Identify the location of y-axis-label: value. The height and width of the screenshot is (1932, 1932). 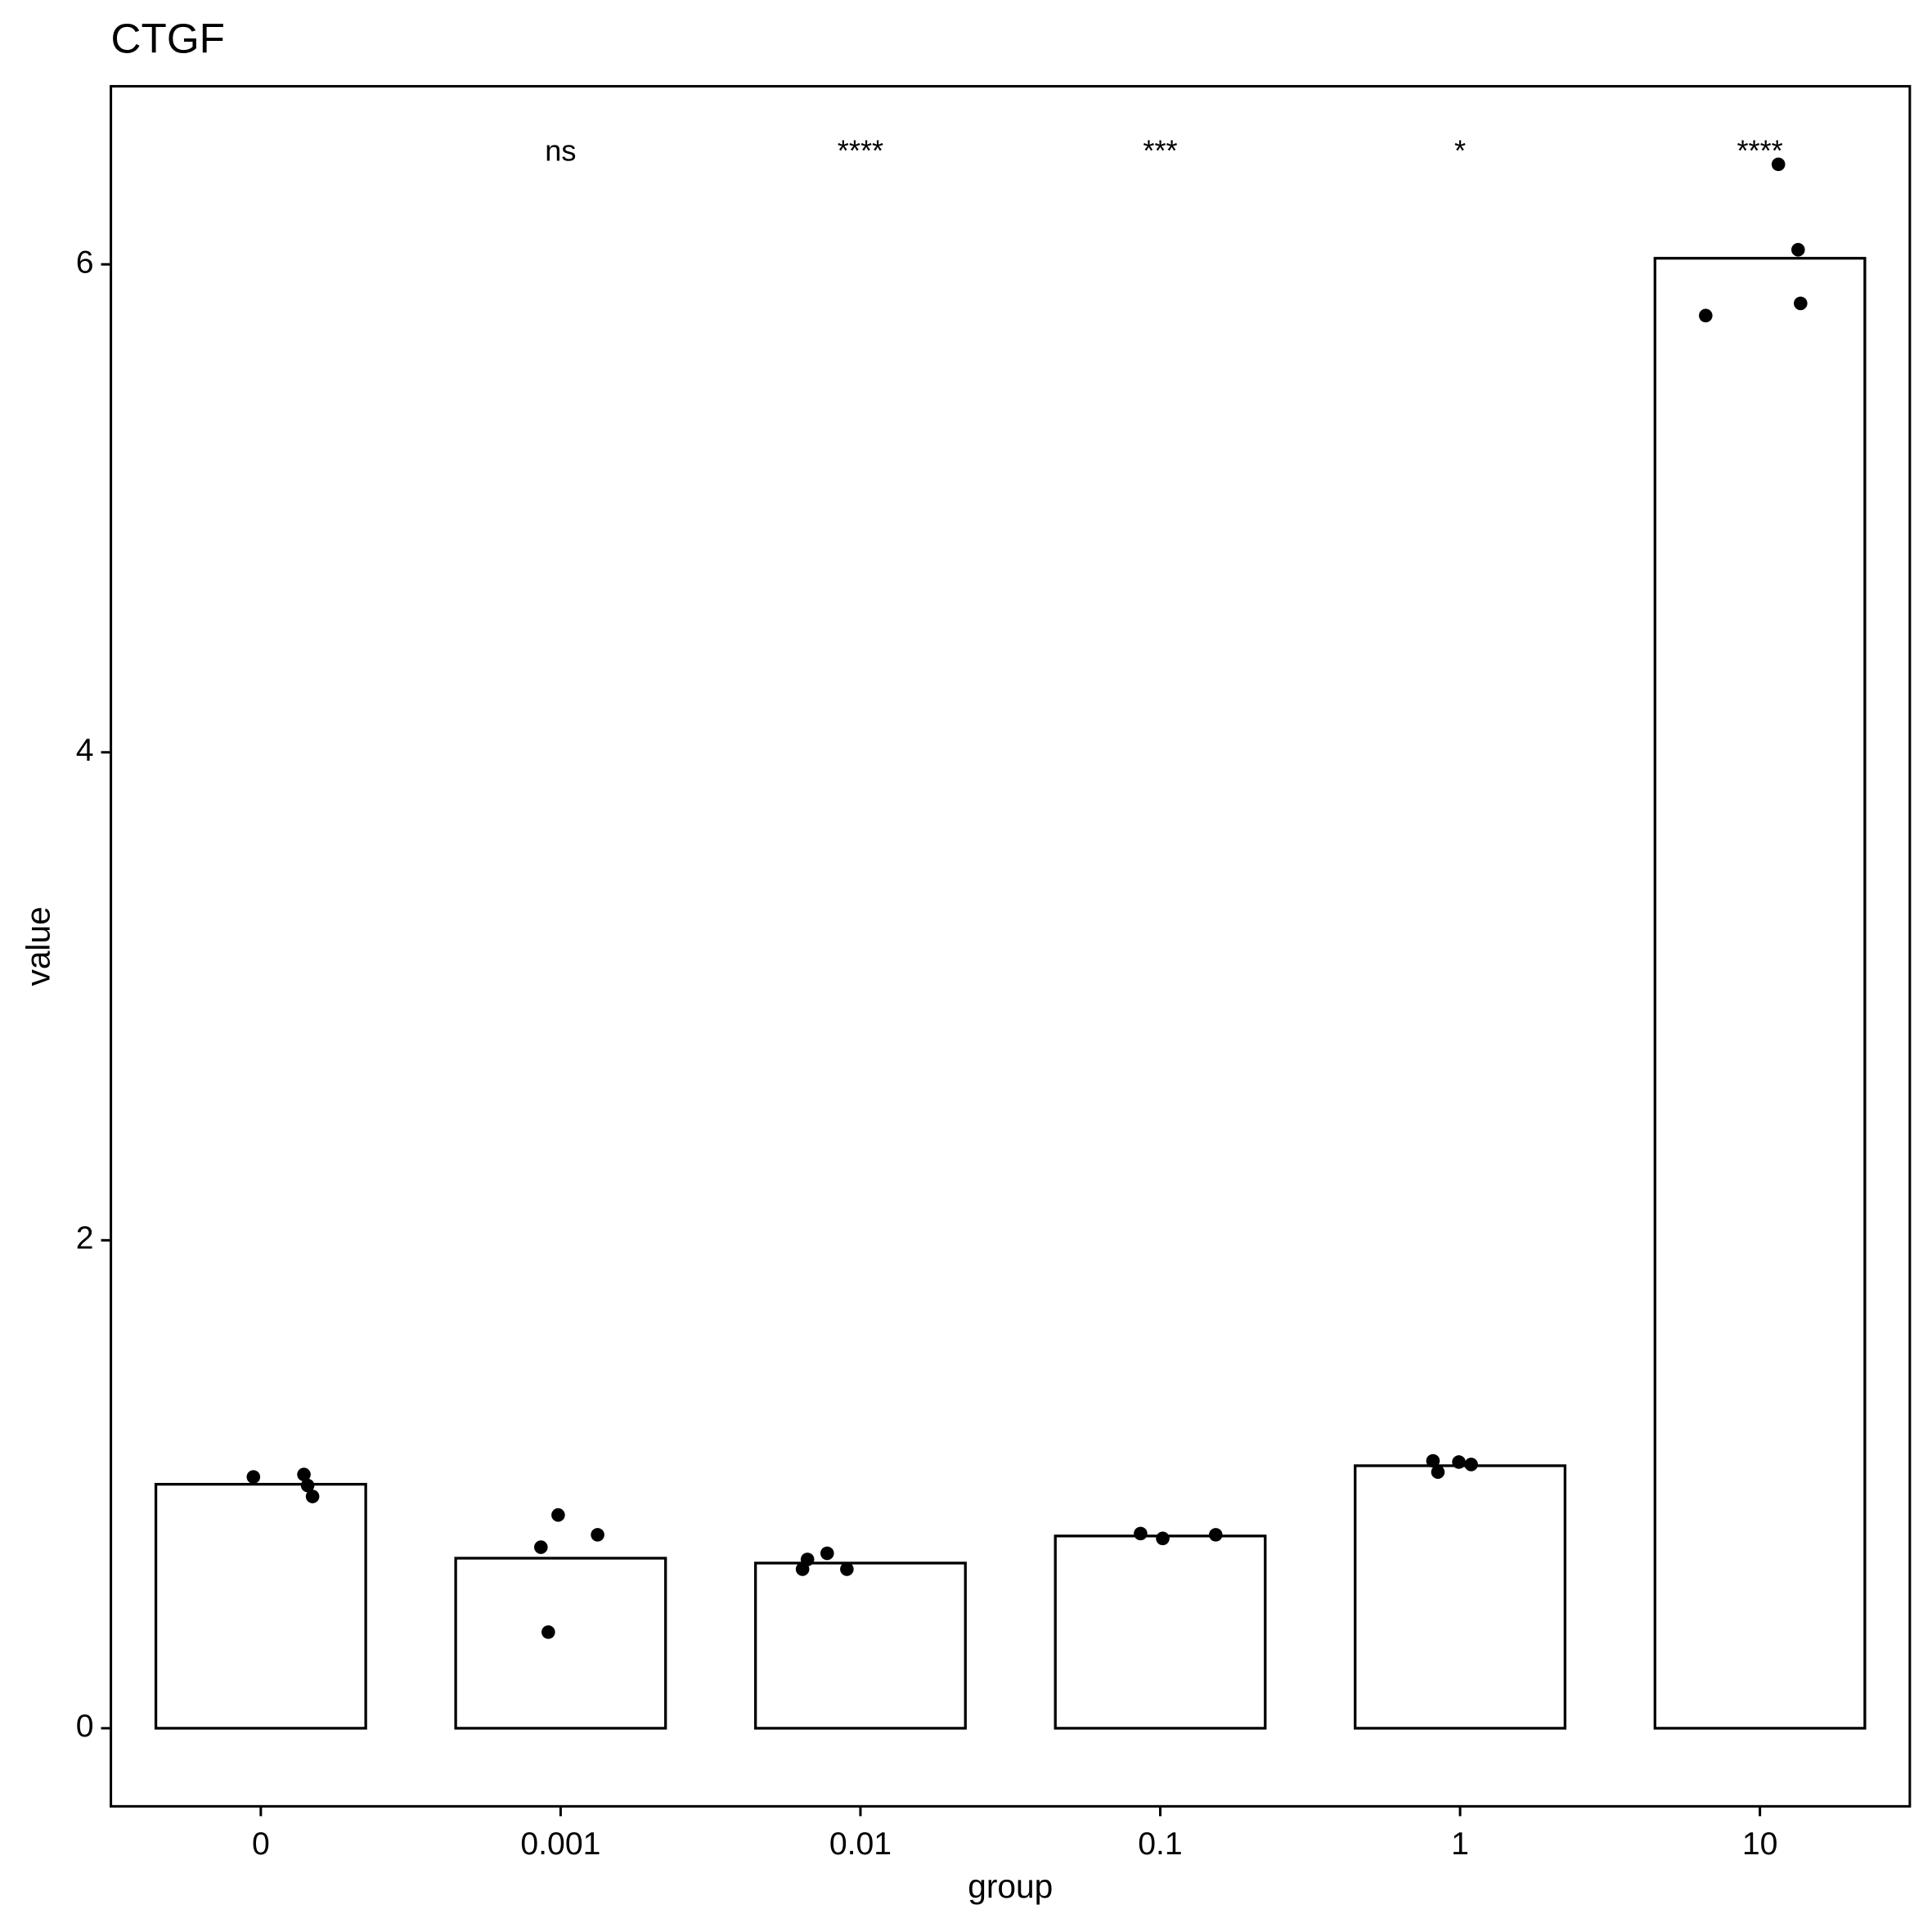
(38, 946).